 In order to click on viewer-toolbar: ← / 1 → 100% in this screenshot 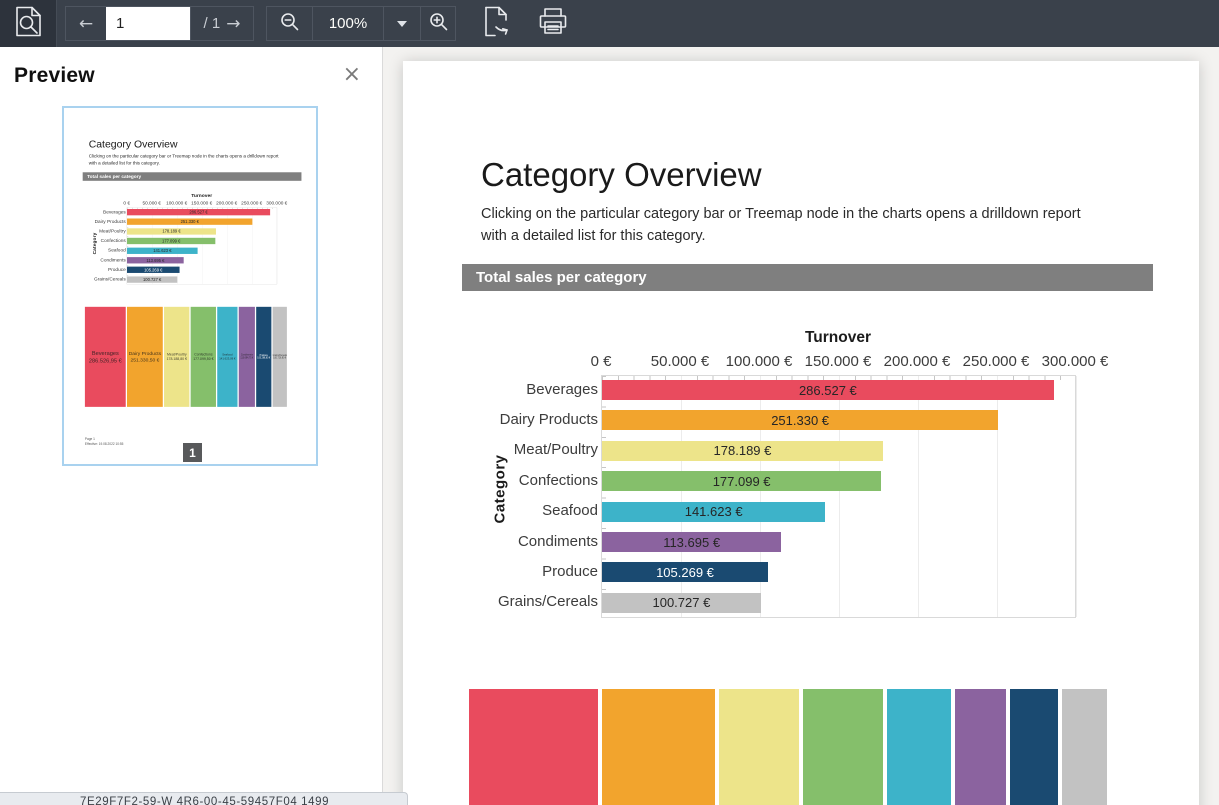, I will do `click(609, 23)`.